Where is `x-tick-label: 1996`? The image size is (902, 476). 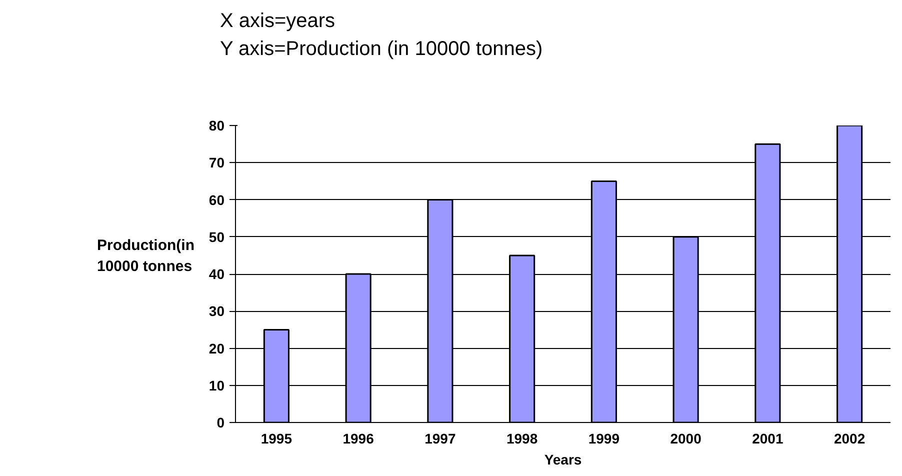 x-tick-label: 1996 is located at coordinates (358, 438).